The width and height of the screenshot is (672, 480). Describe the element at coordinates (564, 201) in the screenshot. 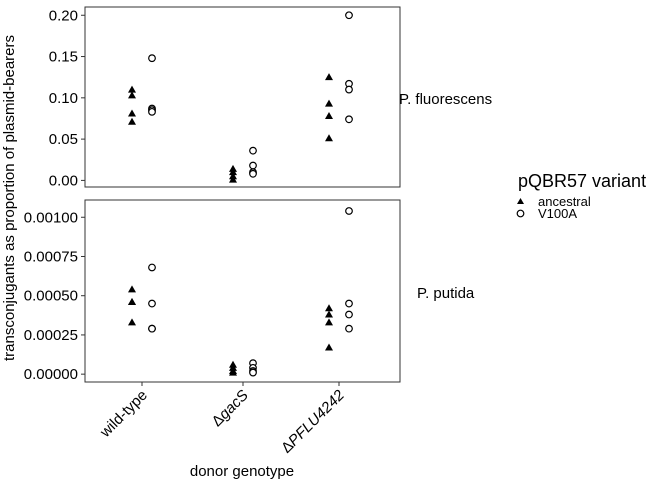

I see `legend-ancestral-label: ancestral` at that location.